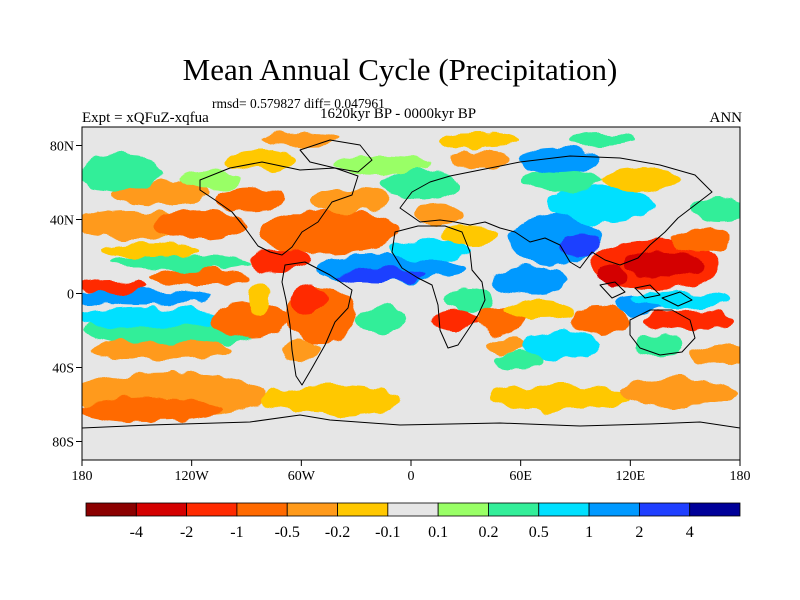 This screenshot has height=600, width=800. I want to click on y-tick-label: 80N, so click(62, 147).